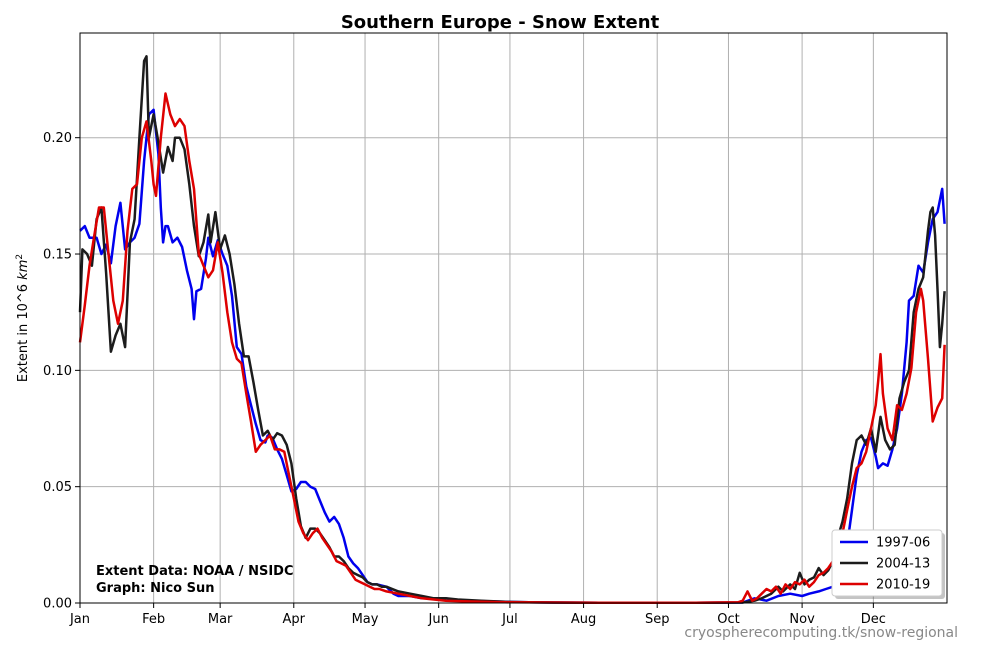 This screenshot has width=1000, height=650. What do you see at coordinates (57, 371) in the screenshot?
I see `y-tick-label: 0.10` at bounding box center [57, 371].